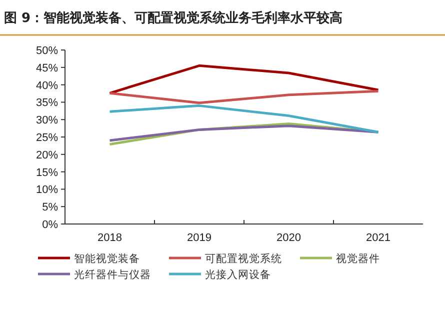  What do you see at coordinates (358, 258) in the screenshot?
I see `legend-label: 视觉器件` at bounding box center [358, 258].